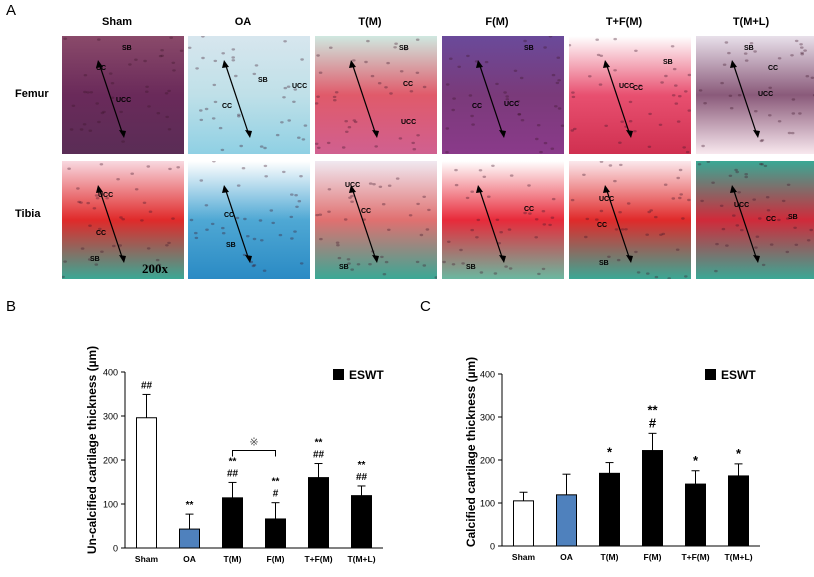 The height and width of the screenshot is (577, 814). What do you see at coordinates (624, 22) in the screenshot?
I see `column-label-tf-m: T+F(M)` at bounding box center [624, 22].